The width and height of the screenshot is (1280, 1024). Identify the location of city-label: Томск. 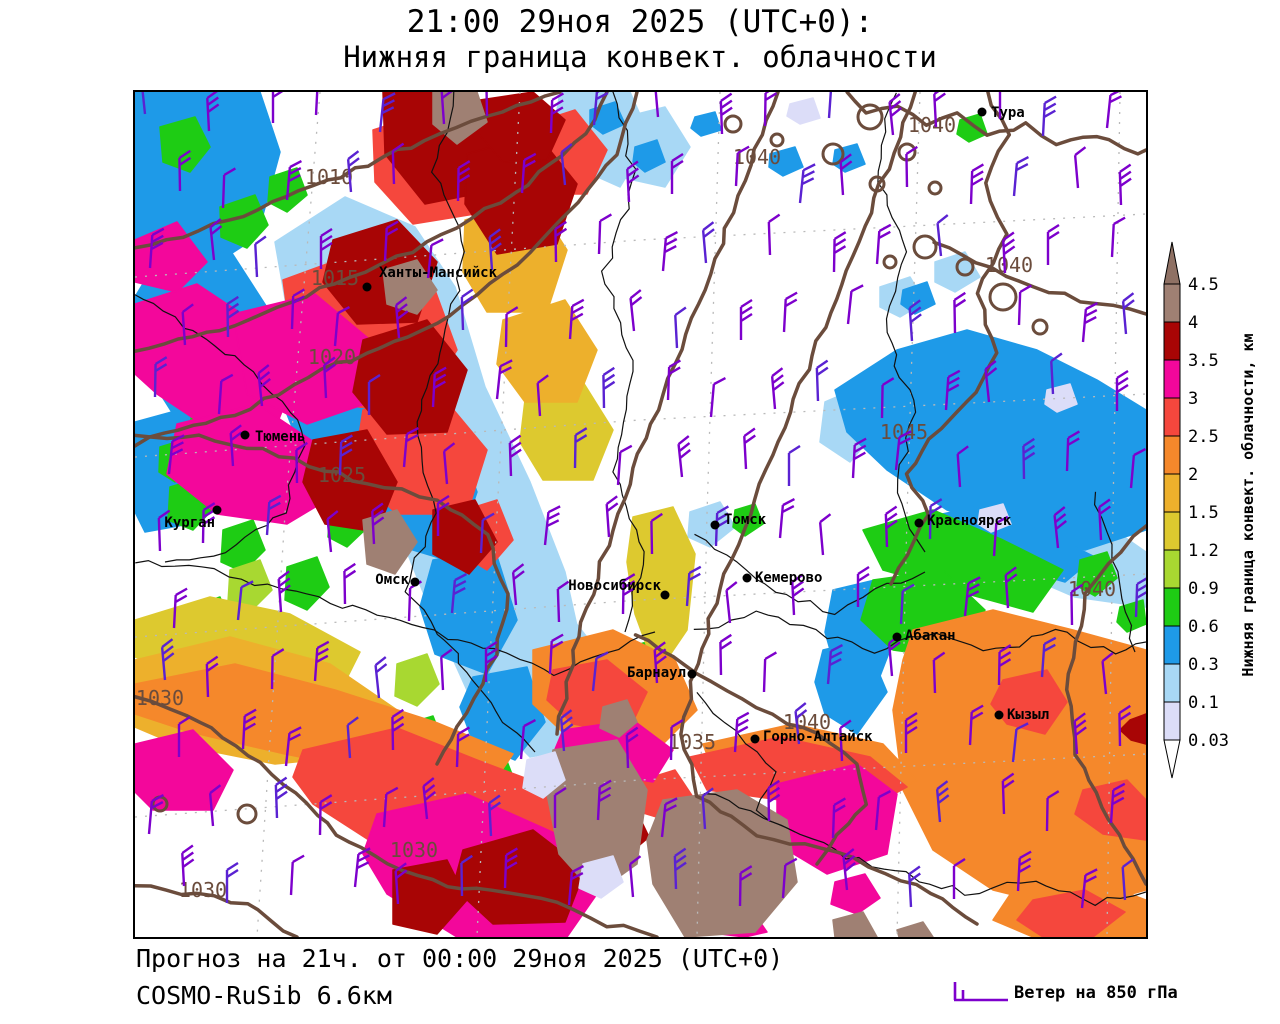
(745, 520).